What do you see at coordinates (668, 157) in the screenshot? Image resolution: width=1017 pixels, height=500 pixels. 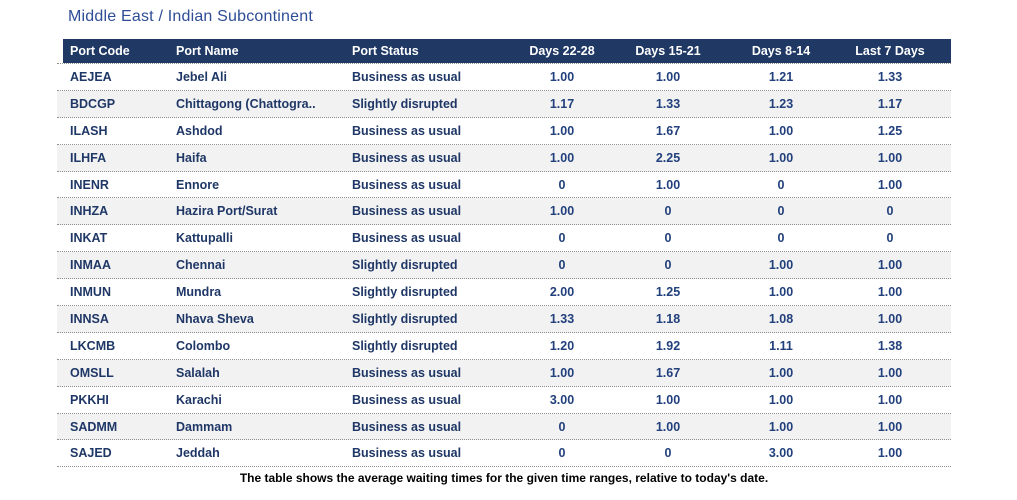 I see `days-15-21-cell: 2.25` at bounding box center [668, 157].